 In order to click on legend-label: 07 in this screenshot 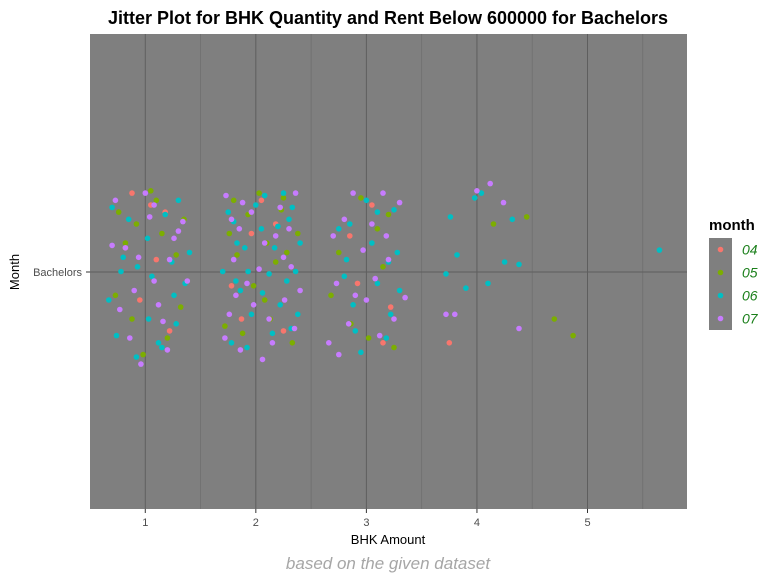, I will do `click(750, 319)`.